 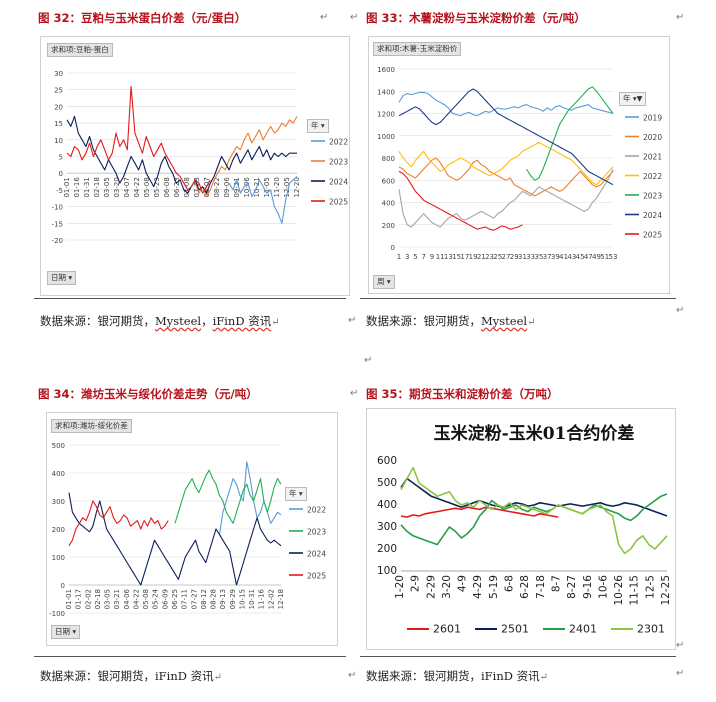 What do you see at coordinates (506, 177) in the screenshot?
I see `series-line-2020` at bounding box center [506, 177].